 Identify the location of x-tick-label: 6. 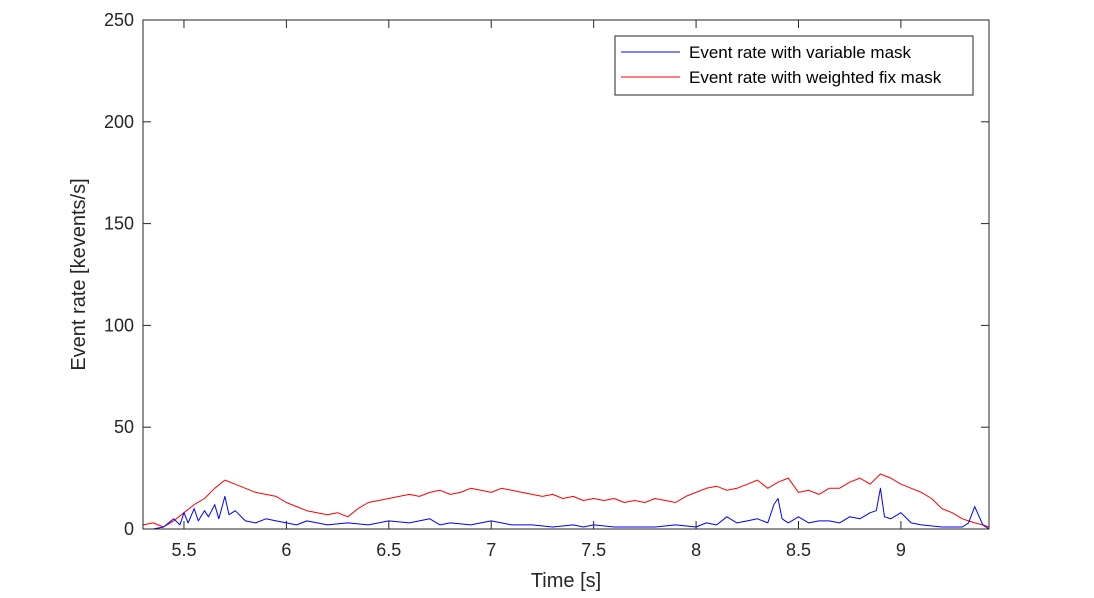
(286, 550).